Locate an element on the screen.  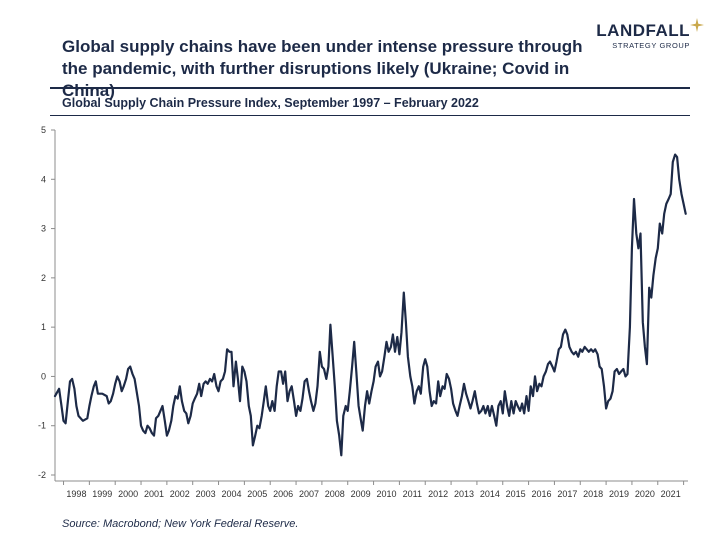
y-tick-label: 0 is located at coordinates (43, 376).